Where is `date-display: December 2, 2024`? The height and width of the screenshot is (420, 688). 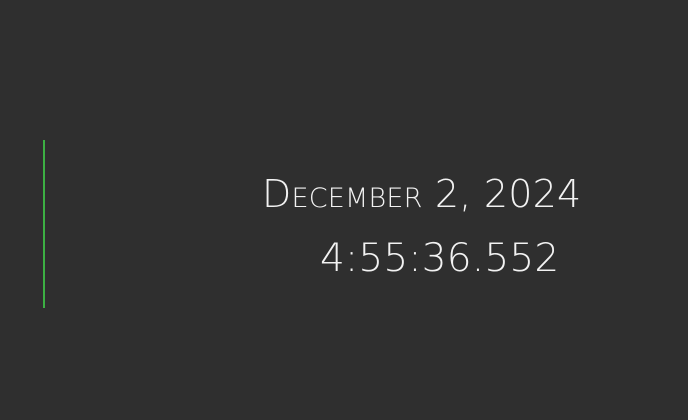
date-display: December 2, 2024 is located at coordinates (422, 194).